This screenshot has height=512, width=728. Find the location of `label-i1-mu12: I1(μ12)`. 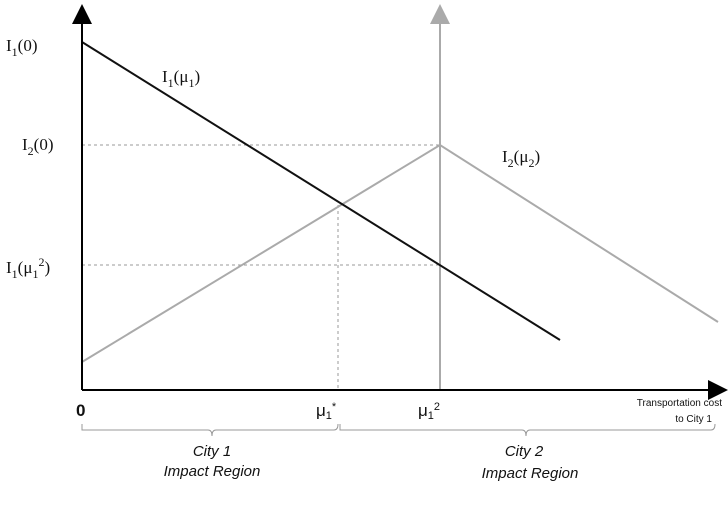

label-i1-mu12: I1(μ12) is located at coordinates (28, 268).